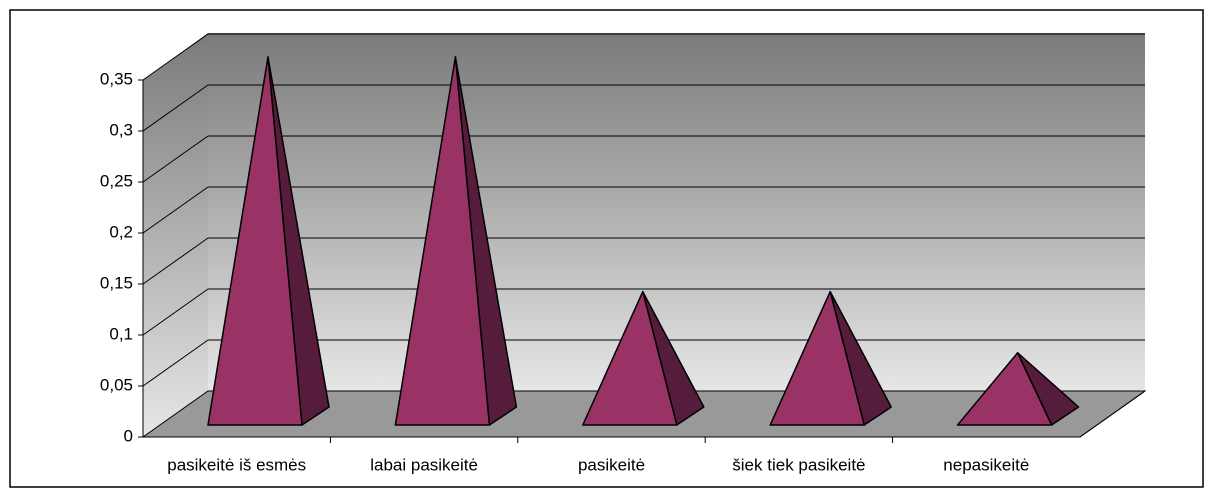  What do you see at coordinates (611, 464) in the screenshot?
I see `x-tick-label: pasikeitė` at bounding box center [611, 464].